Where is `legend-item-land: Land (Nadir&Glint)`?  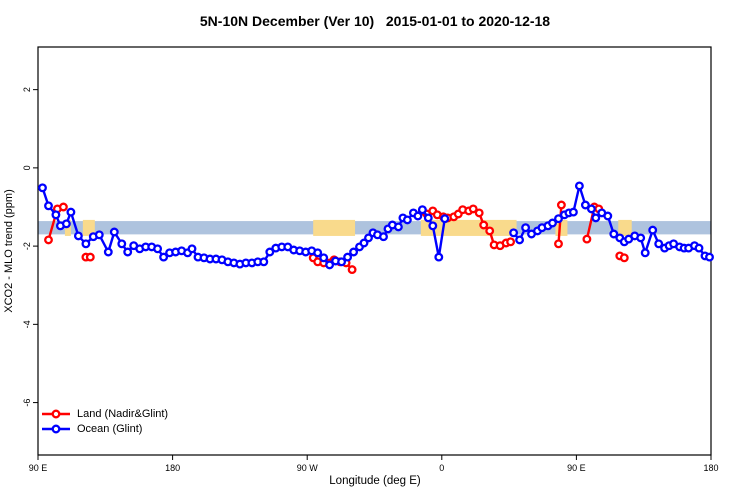
legend-item-land: Land (Nadir&Glint) is located at coordinates (104, 413).